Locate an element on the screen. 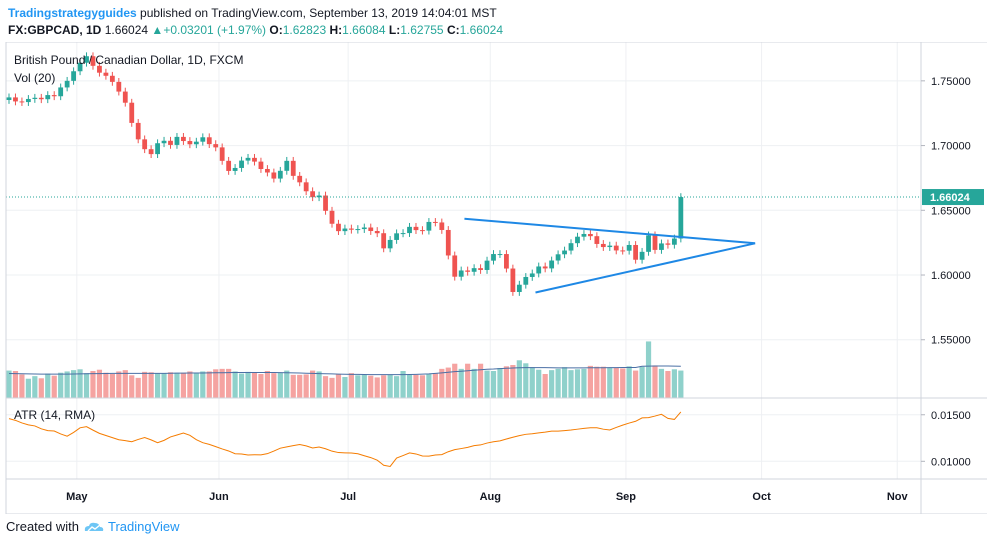 Image resolution: width=987 pixels, height=545 pixels. last-price-value: 1.66024 is located at coordinates (126, 30).